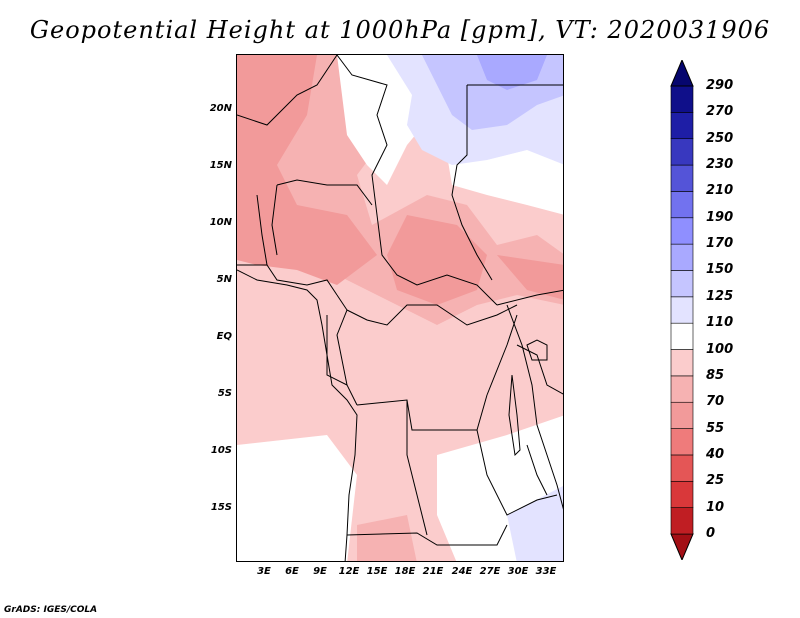 The image size is (800, 618). What do you see at coordinates (297, 498) in the screenshot?
I see `field-white-southwest` at bounding box center [297, 498].